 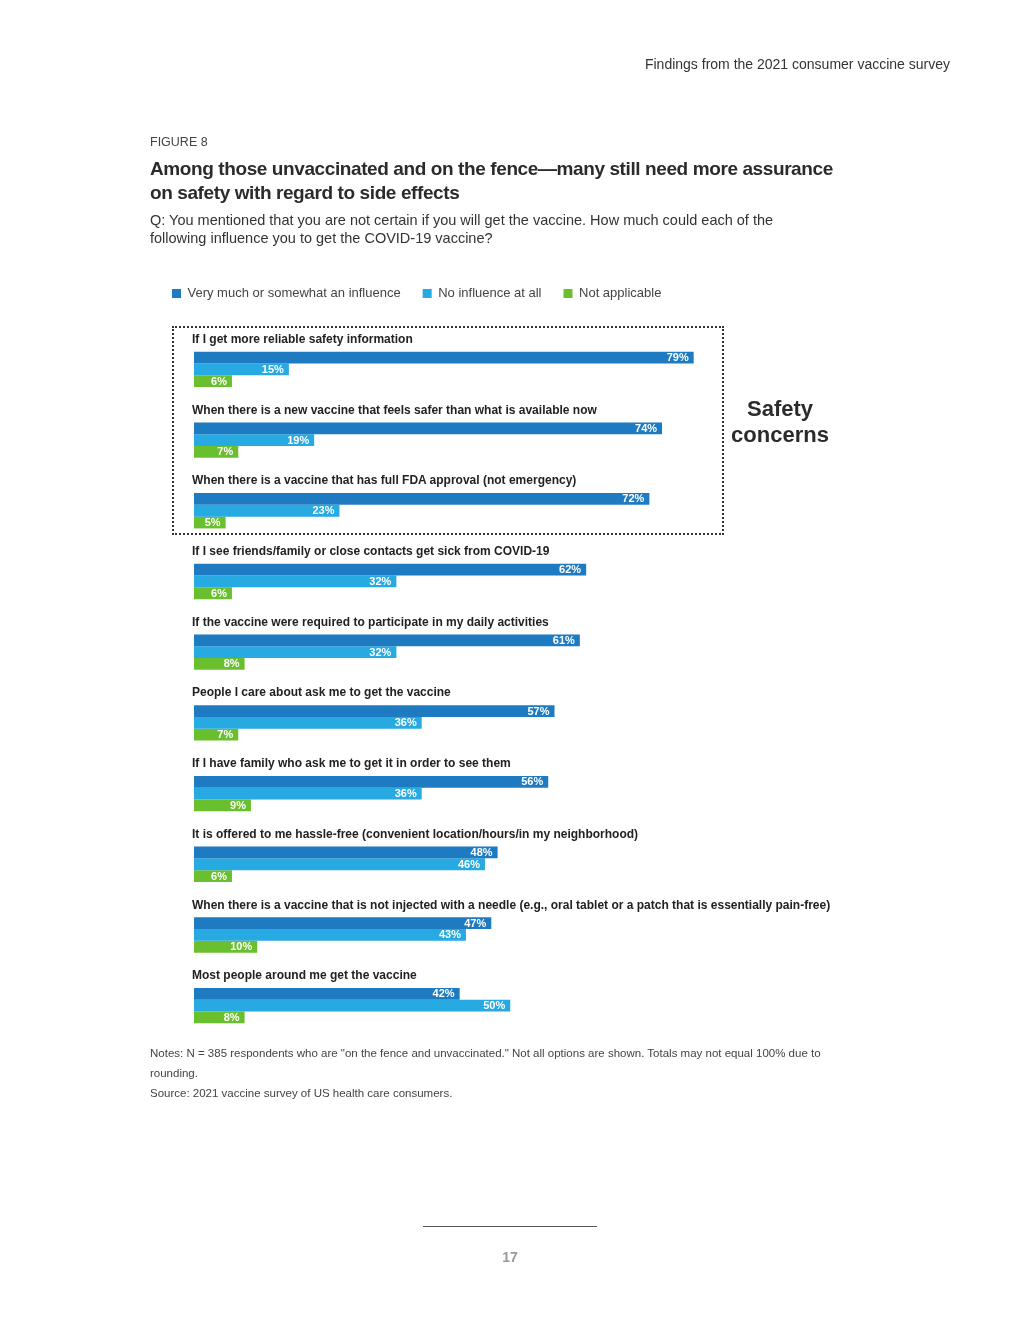 What do you see at coordinates (302, 338) in the screenshot?
I see `y-tick-label: If I get more reliable safety information` at bounding box center [302, 338].